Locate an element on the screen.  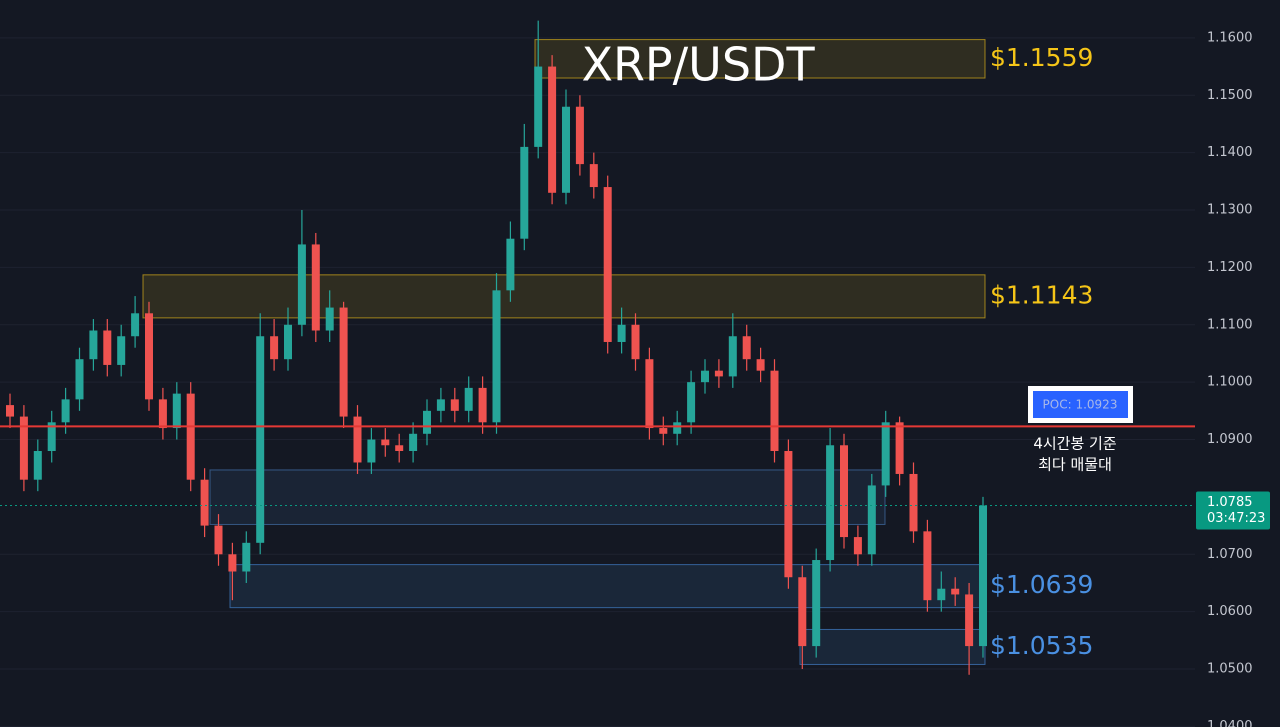
y-tick-label: 1.0500 is located at coordinates (1230, 669).